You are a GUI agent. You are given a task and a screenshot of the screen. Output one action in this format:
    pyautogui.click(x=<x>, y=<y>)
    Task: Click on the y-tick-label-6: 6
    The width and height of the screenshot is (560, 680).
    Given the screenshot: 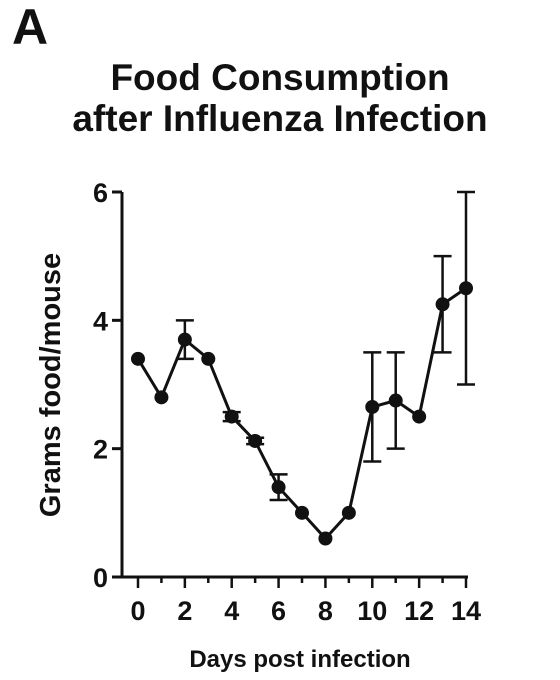 What is the action you would take?
    pyautogui.click(x=100, y=193)
    